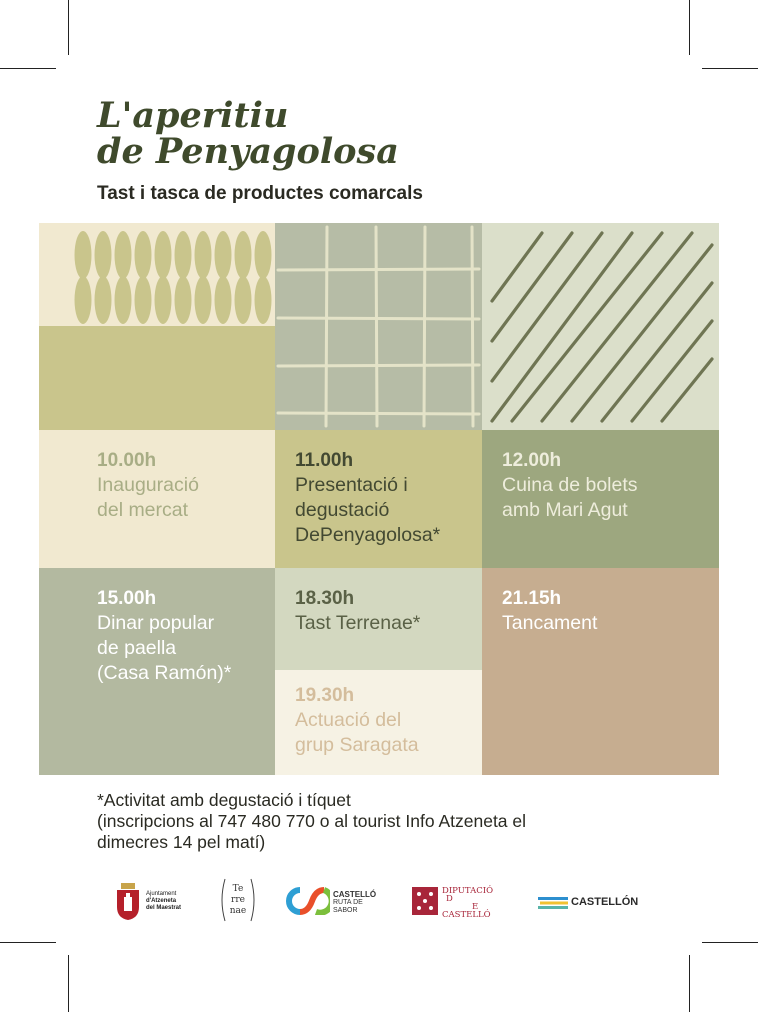 The image size is (758, 1012). What do you see at coordinates (570, 497) in the screenshot?
I see `schedule-desc: Cuina de bolets amb Mari Agut` at bounding box center [570, 497].